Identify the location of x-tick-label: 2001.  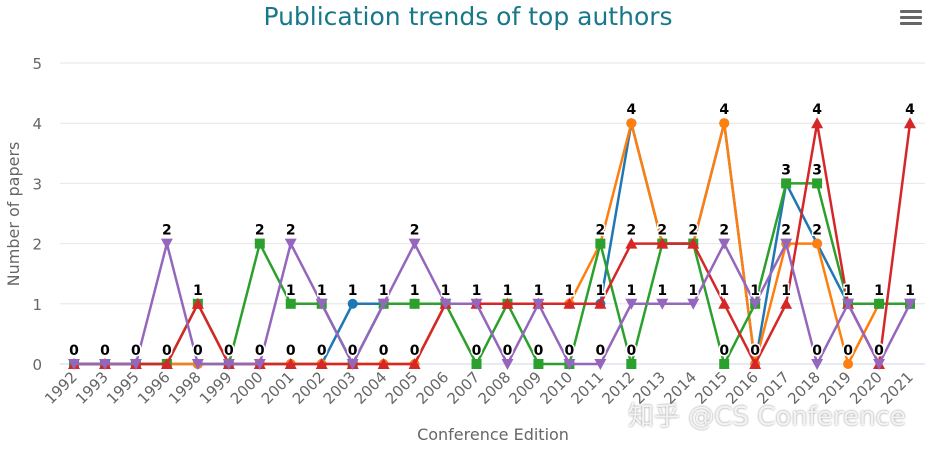
(278, 388).